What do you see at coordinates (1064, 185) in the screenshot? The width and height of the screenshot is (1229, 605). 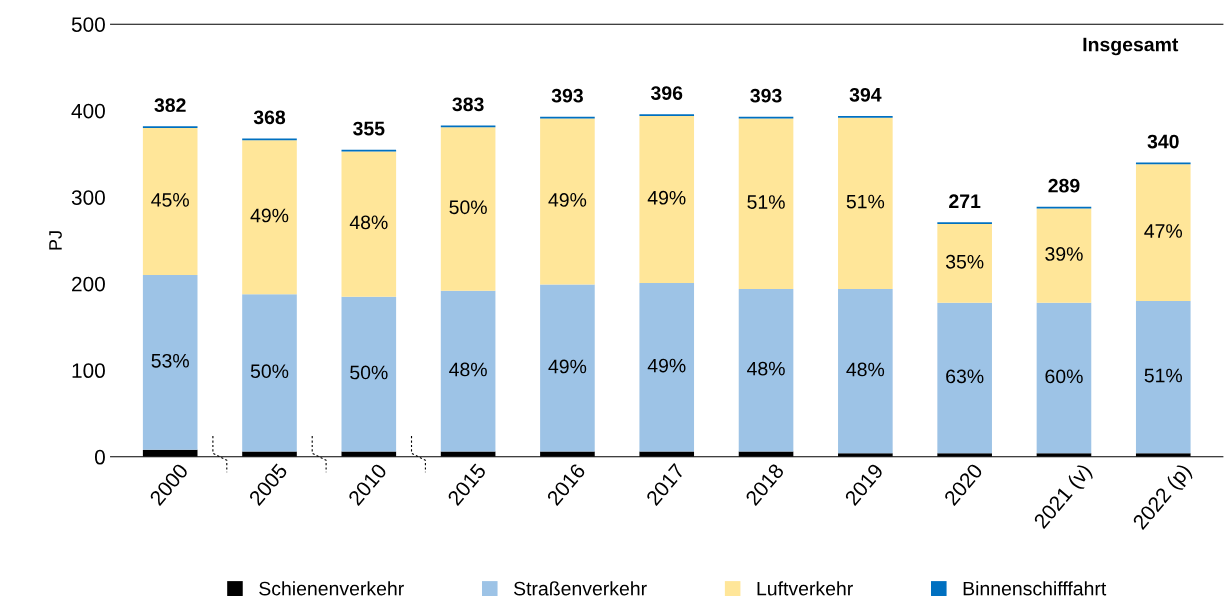 I see `total-label: 289` at bounding box center [1064, 185].